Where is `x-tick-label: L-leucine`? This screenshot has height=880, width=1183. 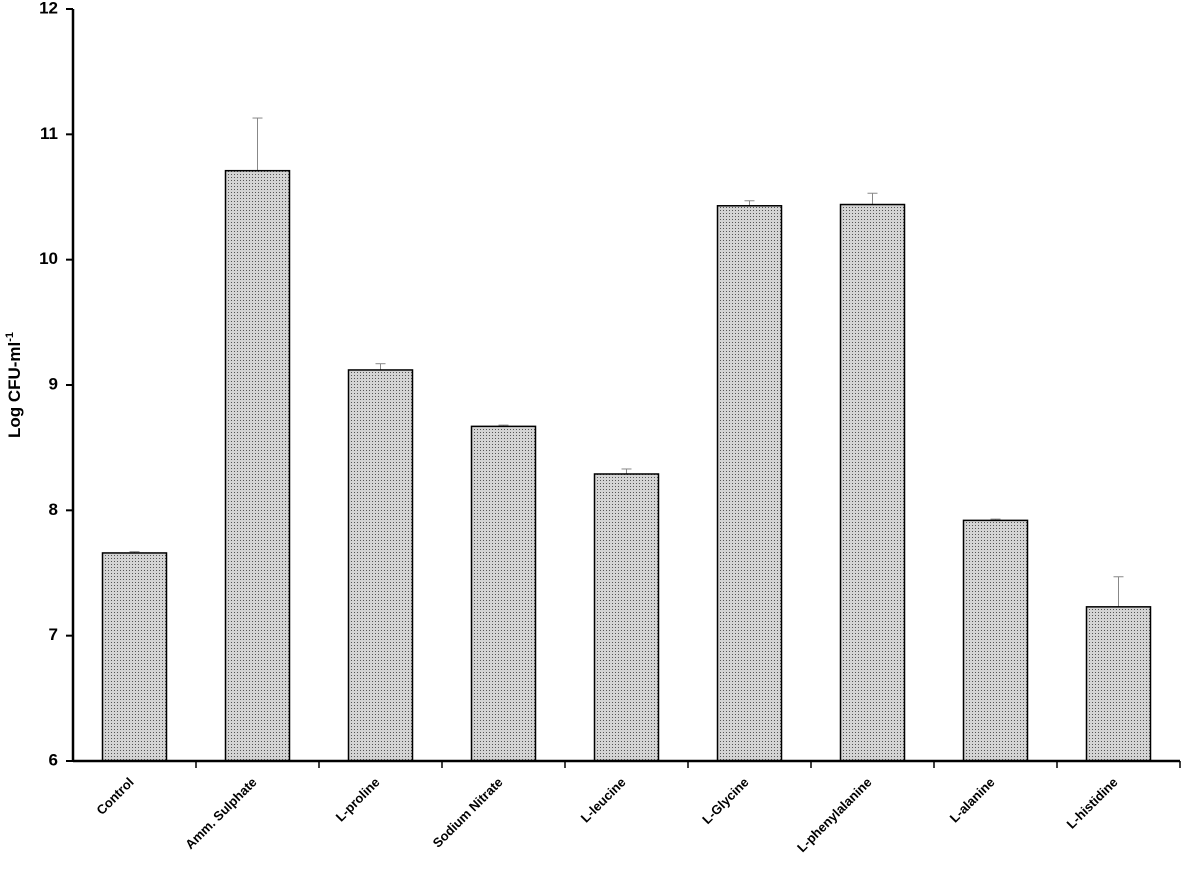
x-tick-label: L-leucine is located at coordinates (603, 800).